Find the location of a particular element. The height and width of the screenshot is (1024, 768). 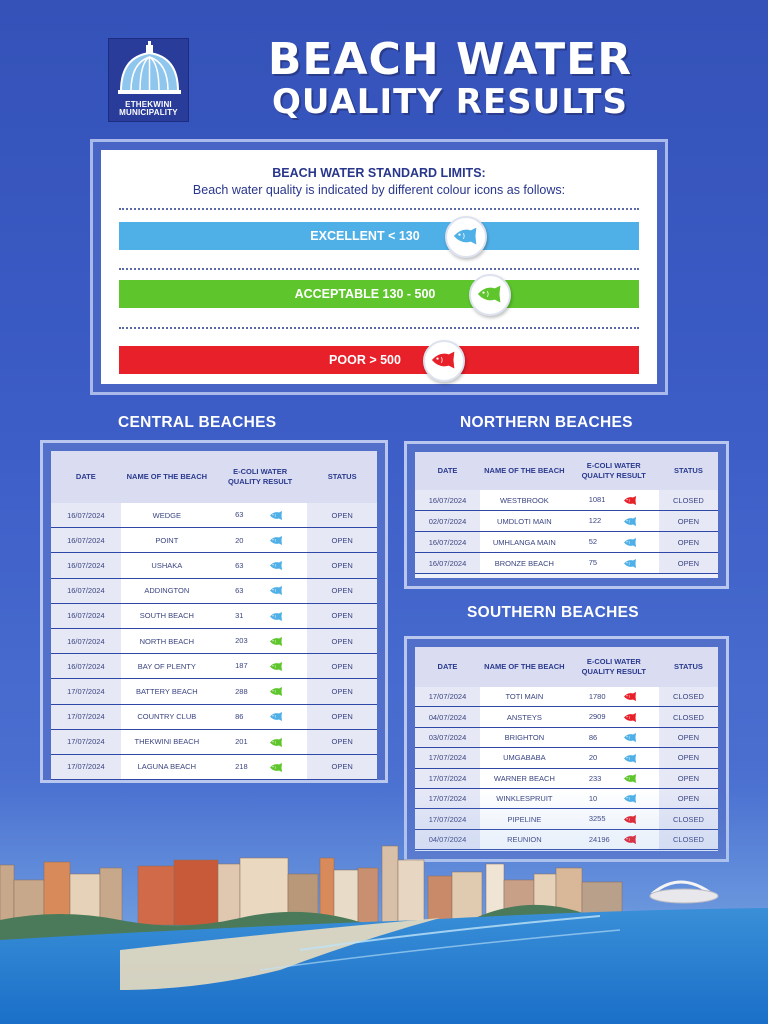

logo-line1: ETHEKWINI is located at coordinates (148, 104).